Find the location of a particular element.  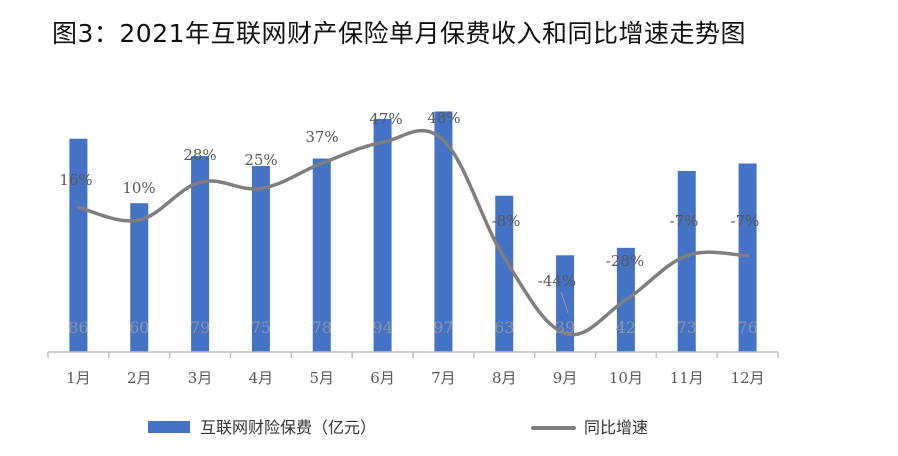

x-axis is located at coordinates (413, 354).